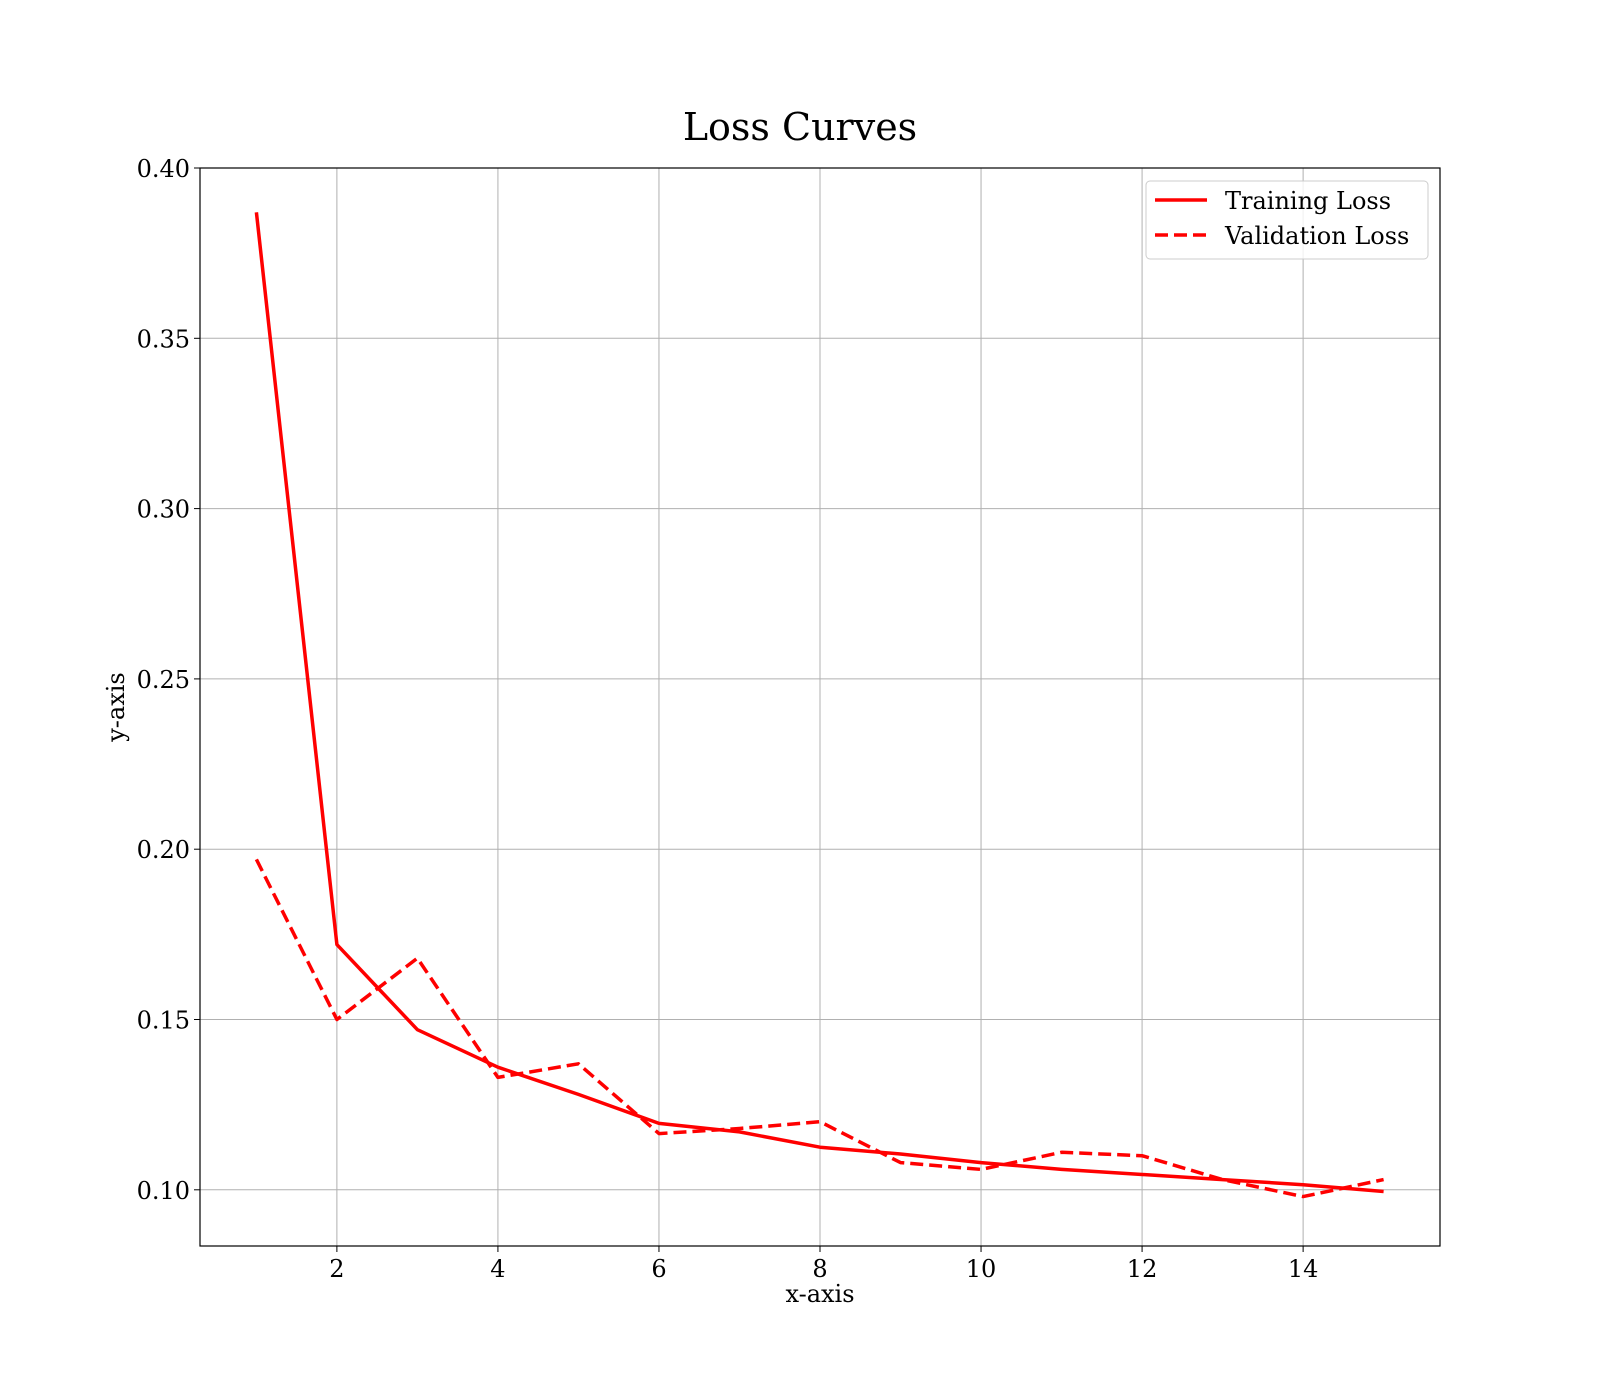 The image size is (1600, 1400). What do you see at coordinates (1316, 236) in the screenshot?
I see `legend-label-validation-loss: Validation Loss` at bounding box center [1316, 236].